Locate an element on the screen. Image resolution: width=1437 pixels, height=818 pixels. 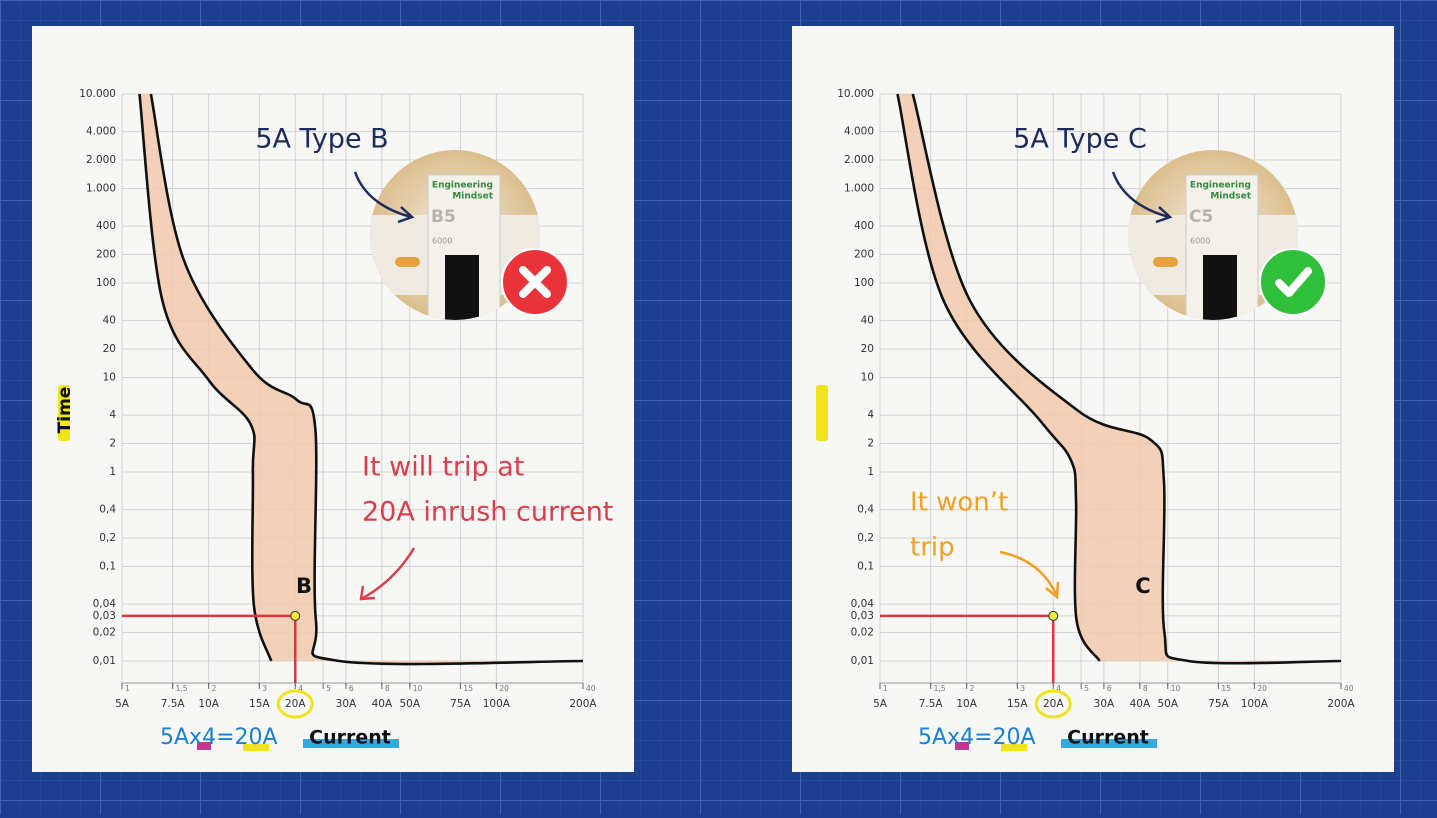
y-tick-label: 100 is located at coordinates (106, 283).